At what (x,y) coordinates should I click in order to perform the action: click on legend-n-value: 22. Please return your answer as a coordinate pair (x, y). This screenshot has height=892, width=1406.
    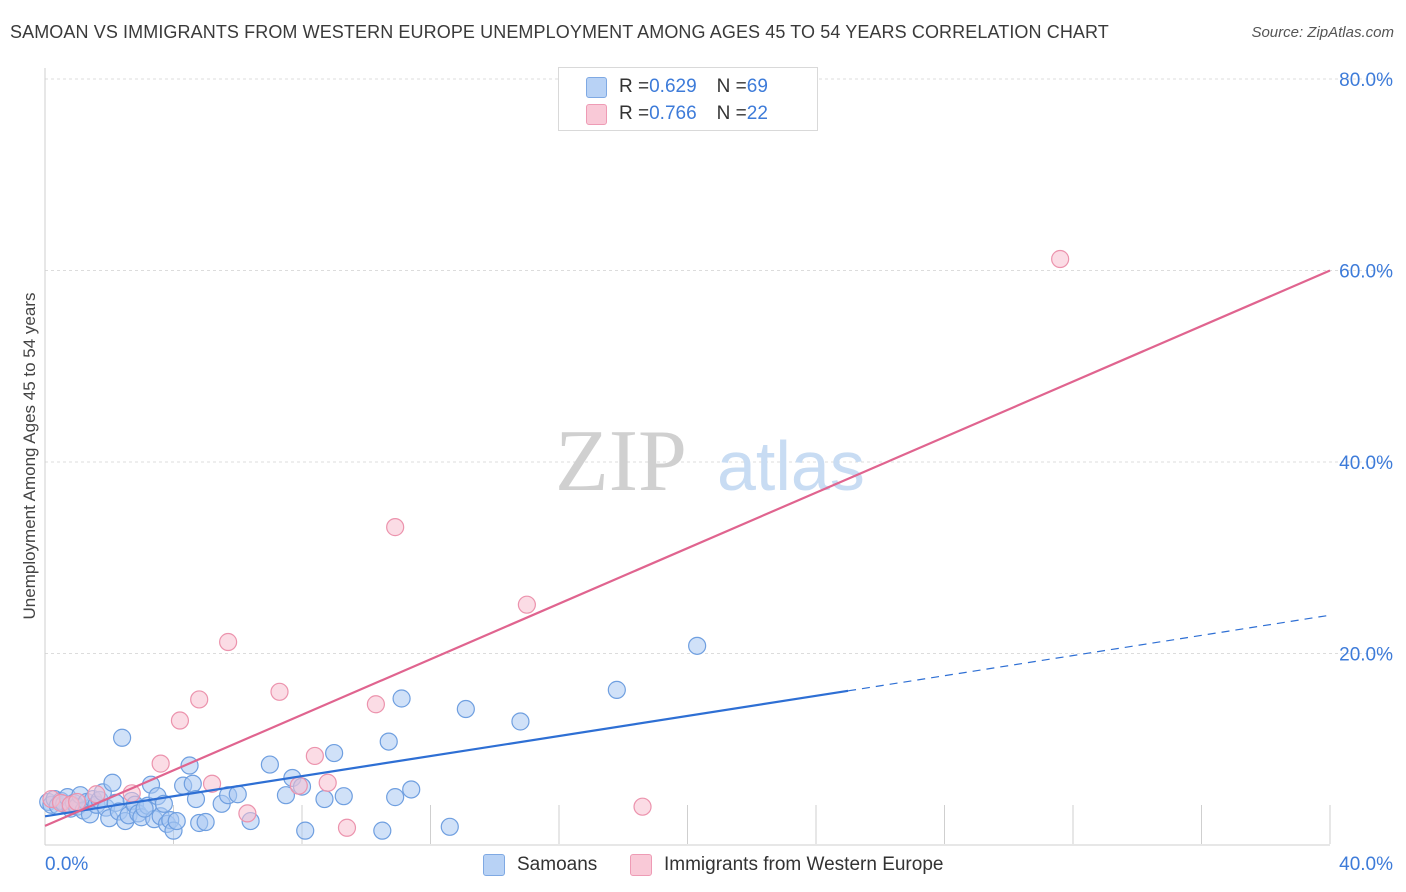
    Looking at the image, I should click on (757, 113).